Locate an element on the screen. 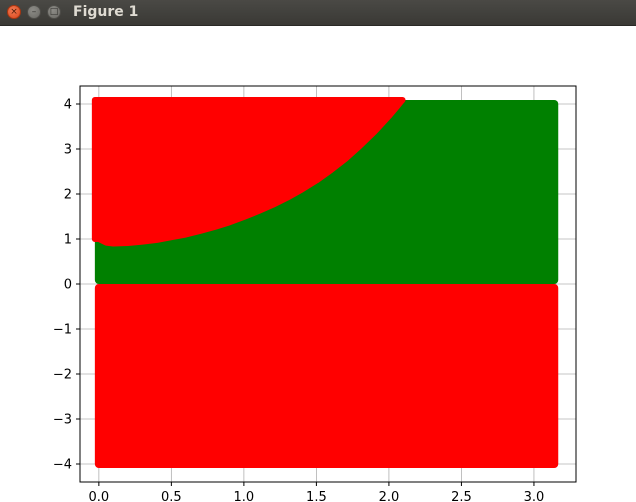 This screenshot has height=502, width=636. y-axis-ticks: −4 −3 −2 −1 0 1 2 3 4 is located at coordinates (66, 285).